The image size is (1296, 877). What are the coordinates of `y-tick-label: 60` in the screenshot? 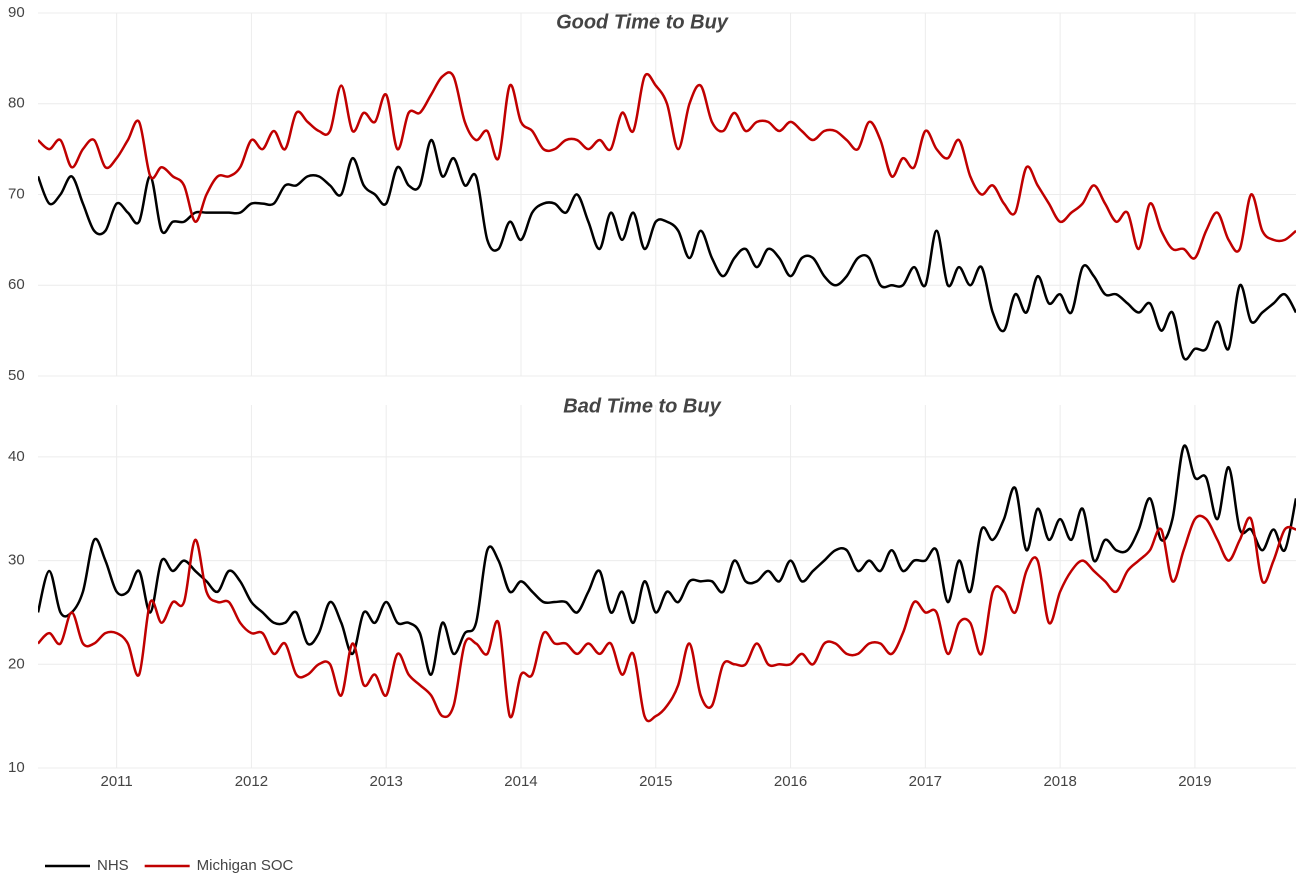 It's located at (16, 284).